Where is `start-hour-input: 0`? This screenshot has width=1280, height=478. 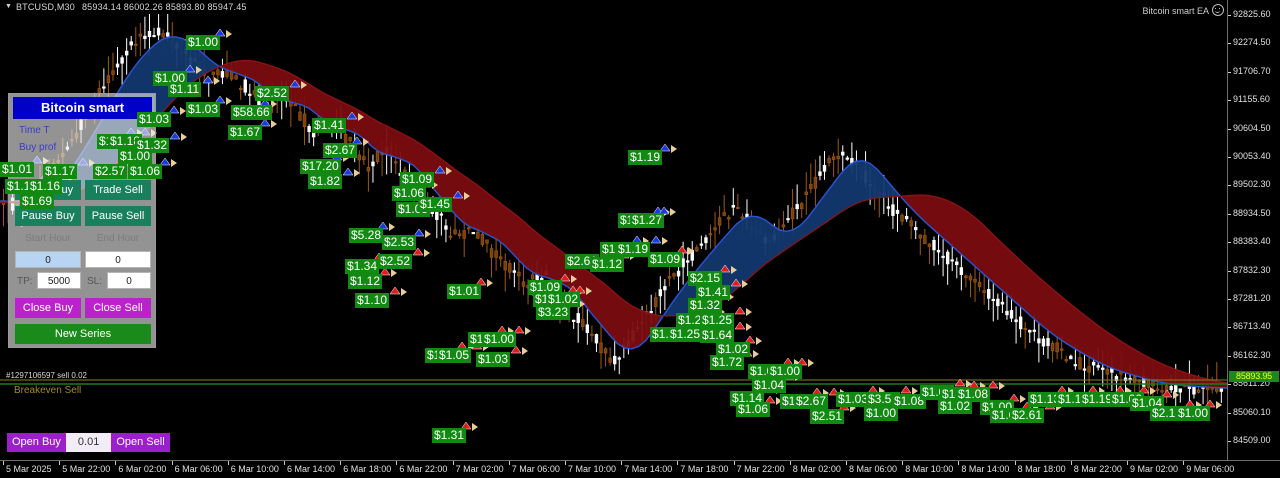 start-hour-input: 0 is located at coordinates (48, 259).